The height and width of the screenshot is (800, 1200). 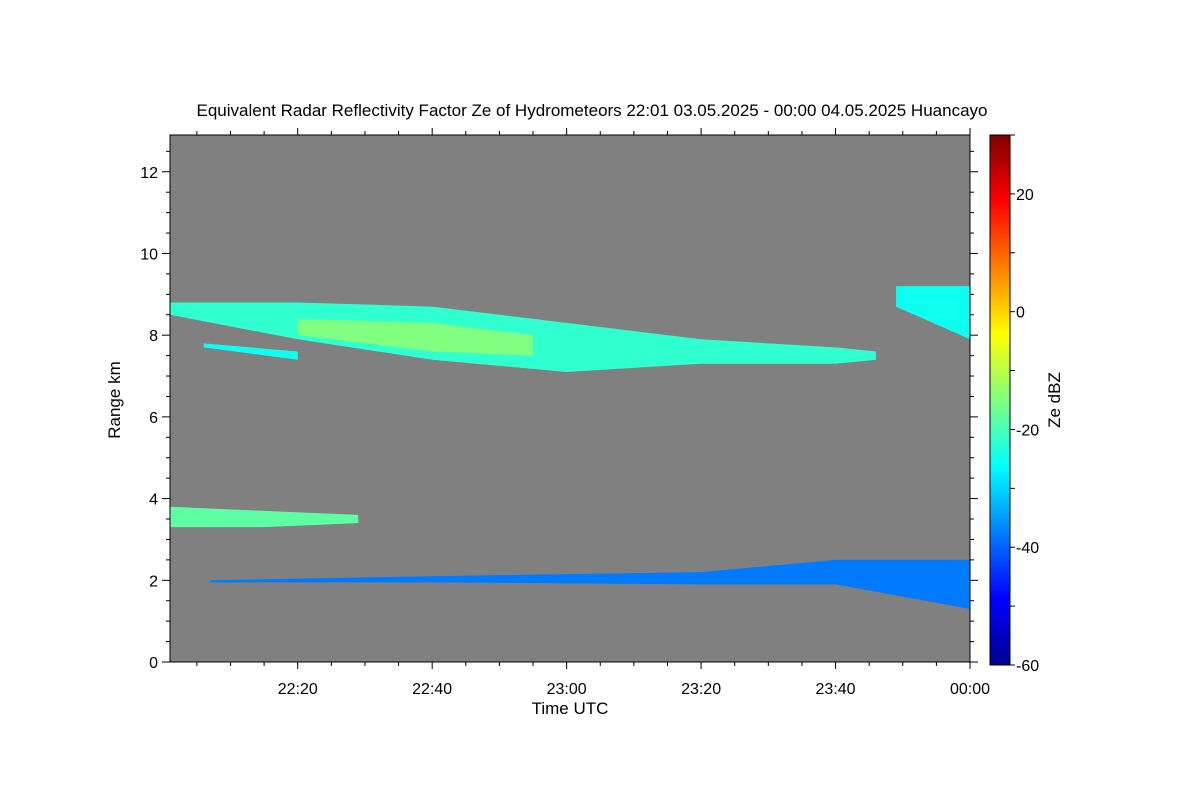 What do you see at coordinates (153, 581) in the screenshot?
I see `y-tick-label: 2` at bounding box center [153, 581].